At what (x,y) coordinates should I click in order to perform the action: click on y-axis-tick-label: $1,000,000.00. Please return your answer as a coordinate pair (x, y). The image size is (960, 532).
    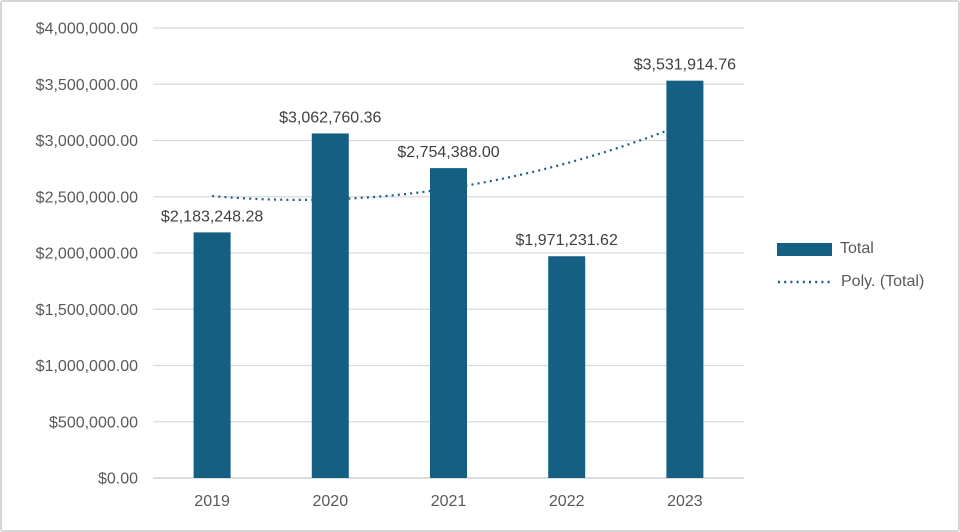
    Looking at the image, I should click on (87, 366).